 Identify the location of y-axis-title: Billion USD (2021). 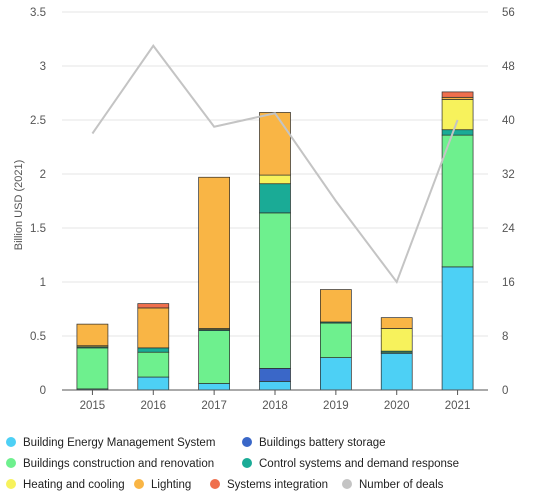
(19, 205).